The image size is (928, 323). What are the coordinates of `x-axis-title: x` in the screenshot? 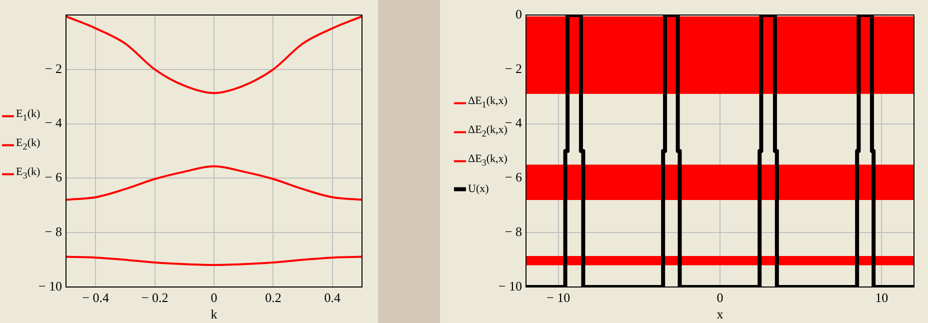 It's located at (720, 314).